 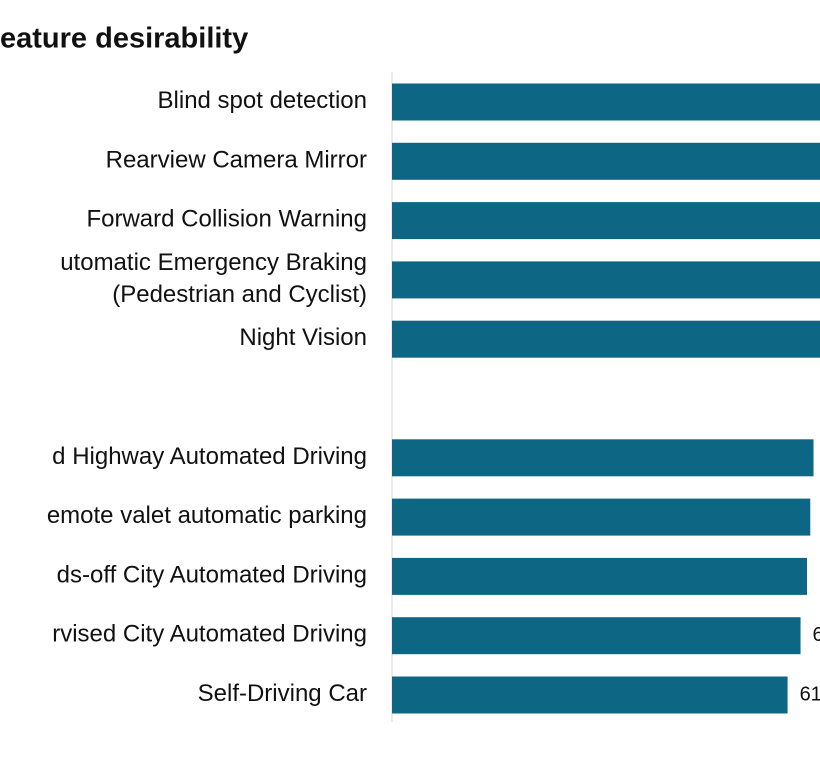 What do you see at coordinates (209, 456) in the screenshot?
I see `y-tick-label: d Highway Automated Driving` at bounding box center [209, 456].